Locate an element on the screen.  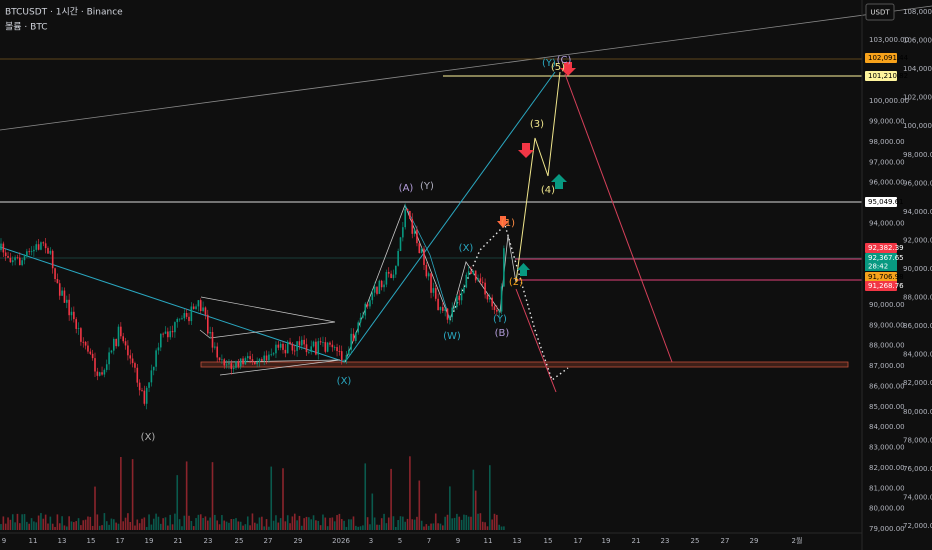
price-tick-label: 87,000.00 is located at coordinates (887, 366).